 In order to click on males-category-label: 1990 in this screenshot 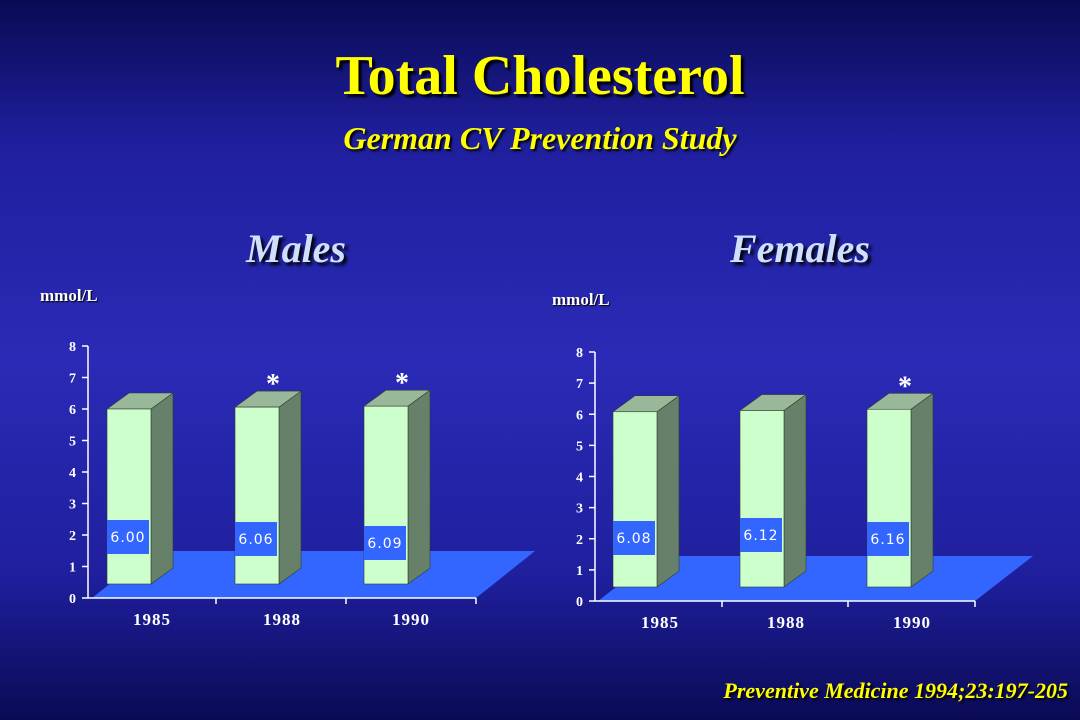, I will do `click(411, 619)`.